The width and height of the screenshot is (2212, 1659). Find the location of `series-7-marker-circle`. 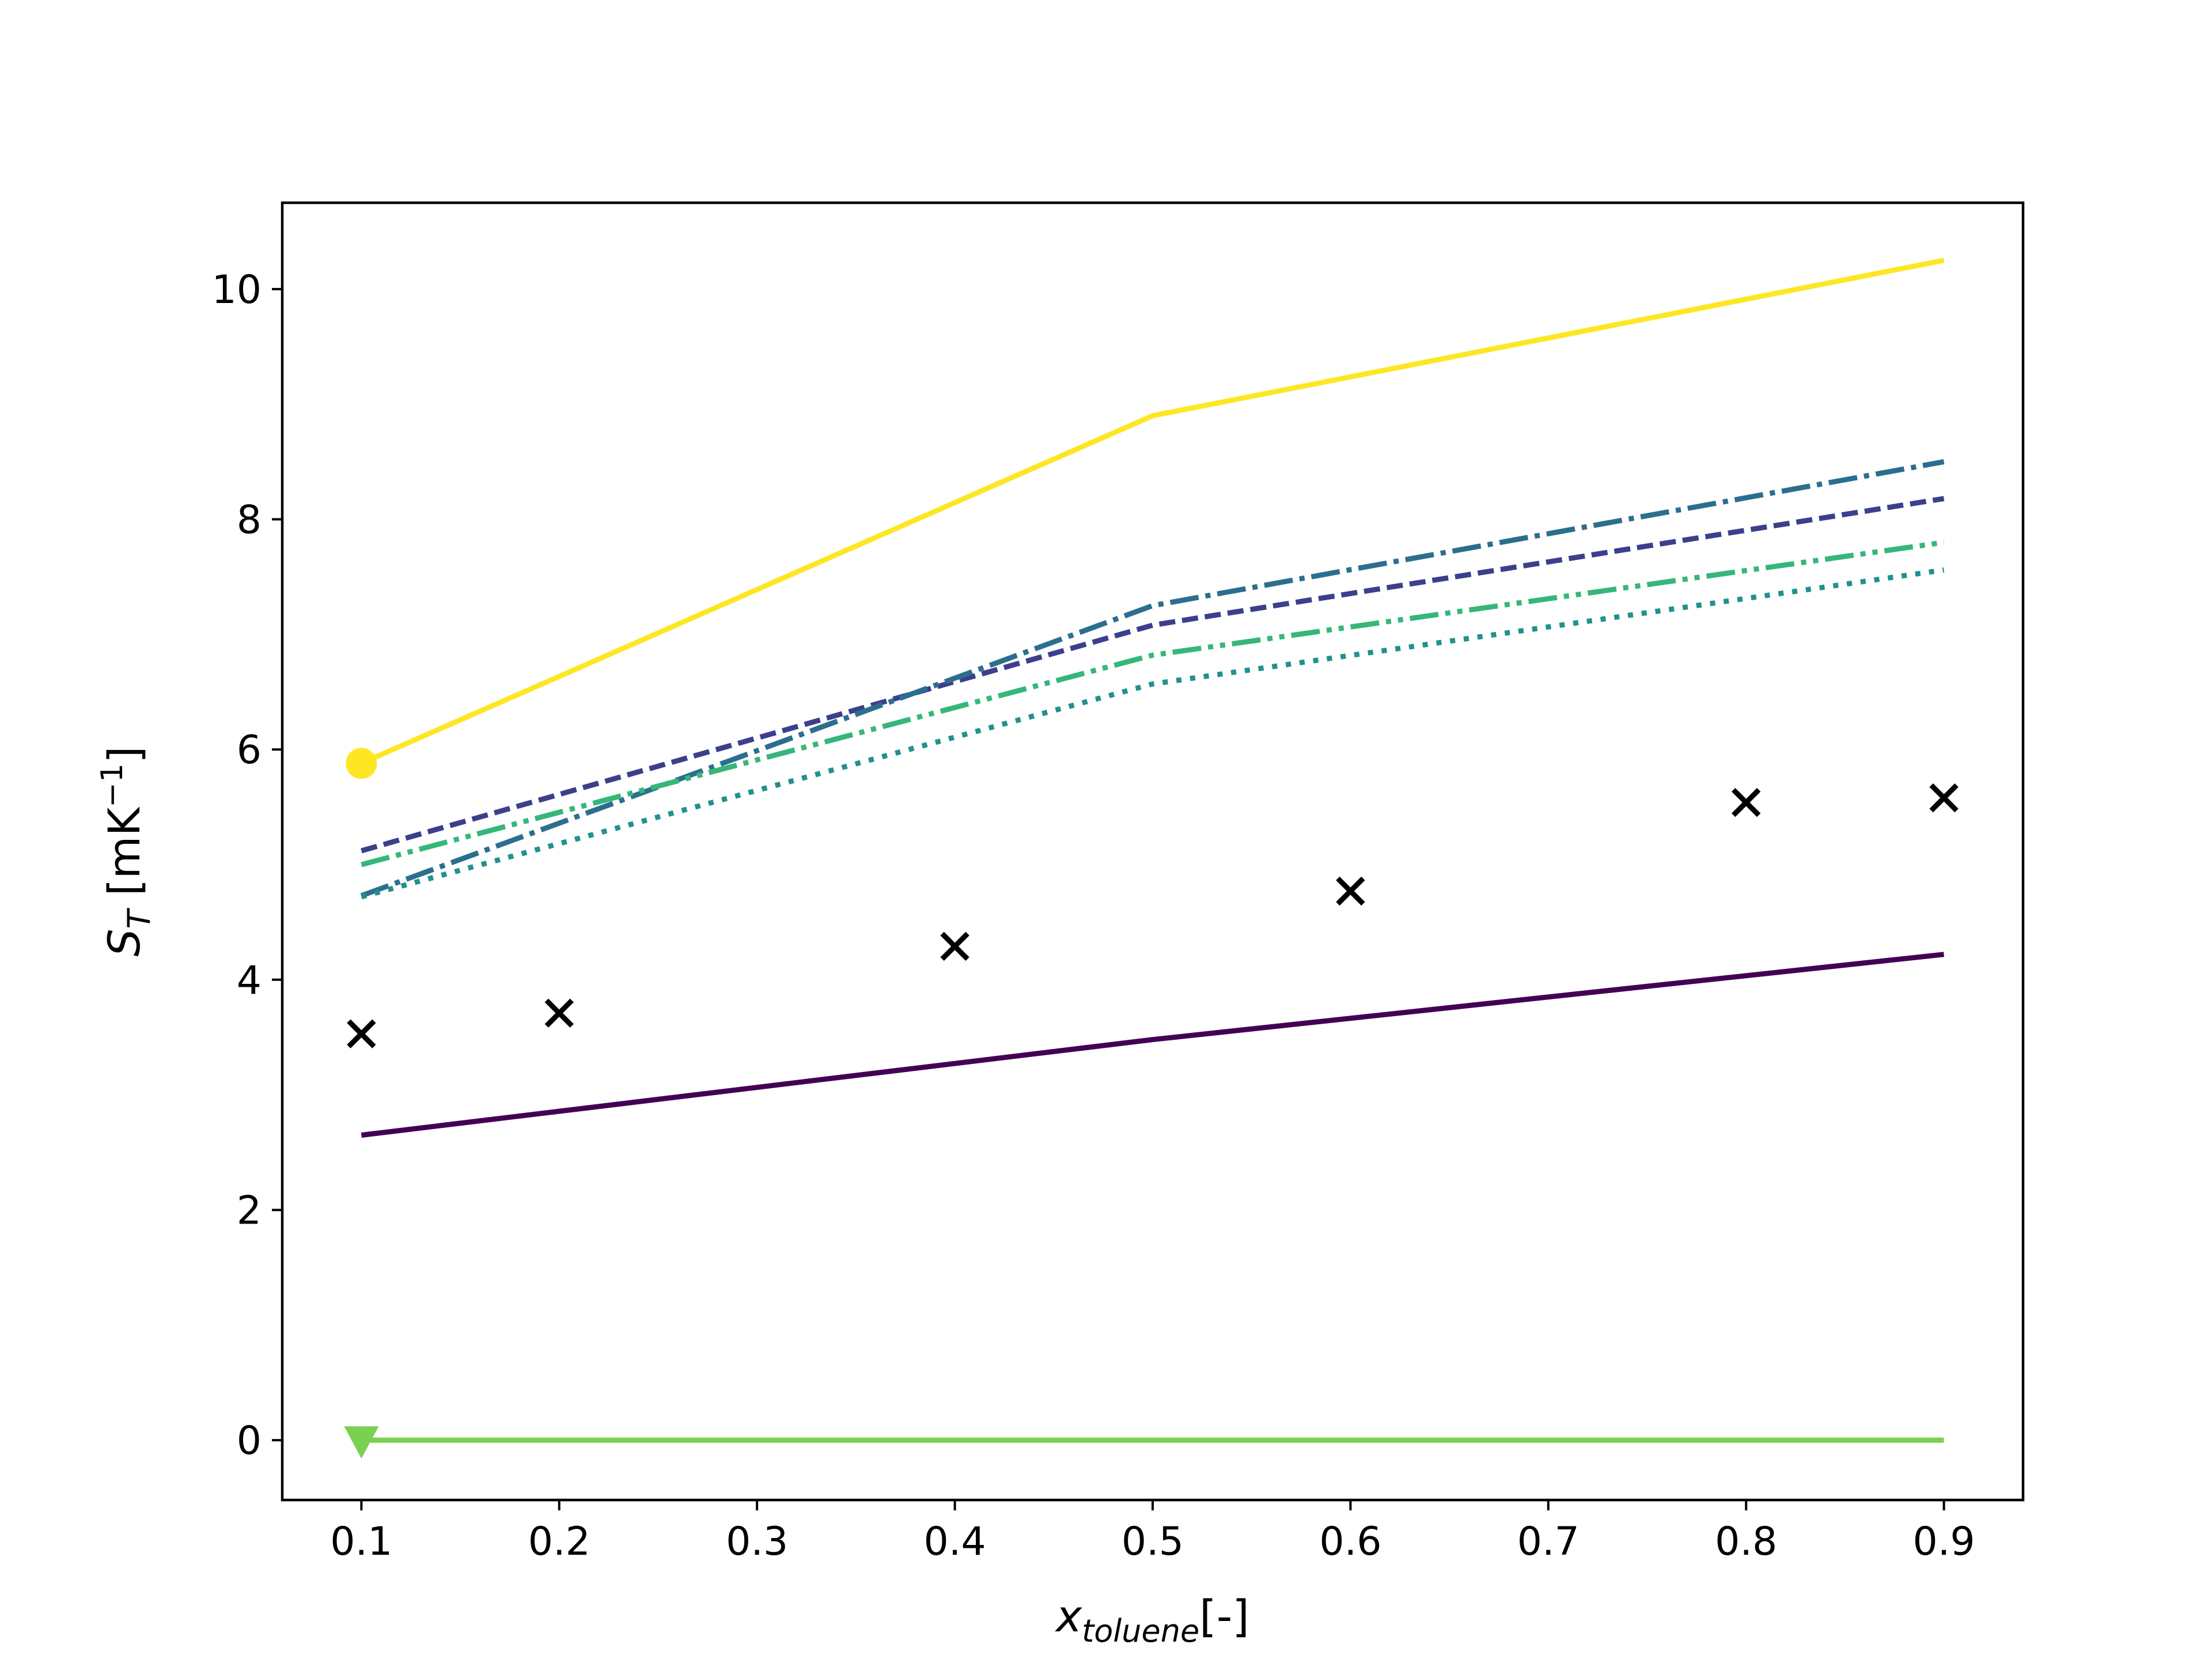

series-7-marker-circle is located at coordinates (361, 763).